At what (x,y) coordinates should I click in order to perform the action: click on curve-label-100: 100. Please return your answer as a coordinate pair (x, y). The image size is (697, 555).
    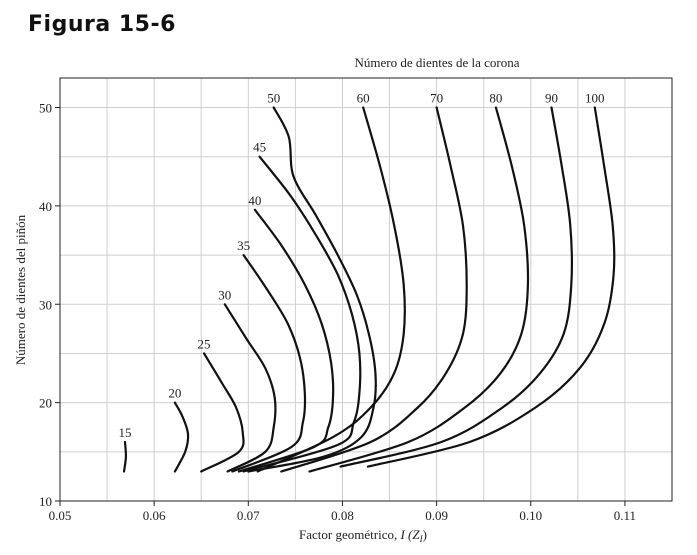
    Looking at the image, I should click on (595, 98).